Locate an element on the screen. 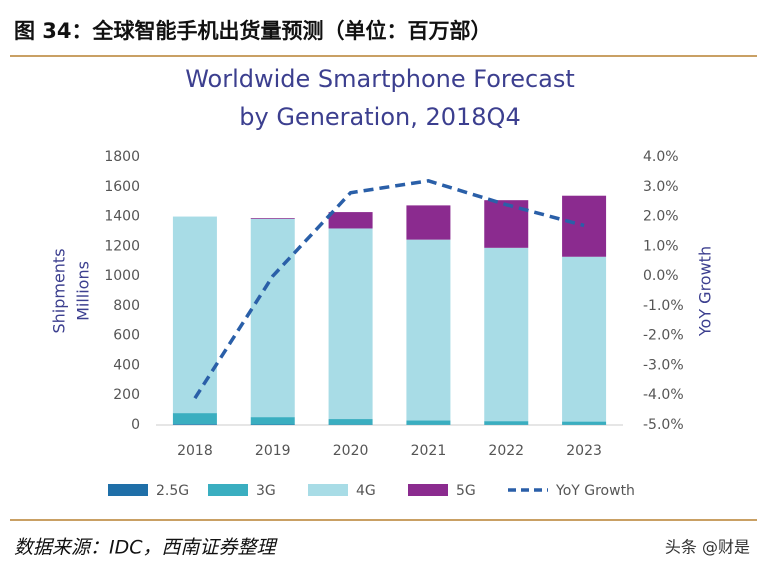  x-tick-label: 2020 is located at coordinates (351, 451).